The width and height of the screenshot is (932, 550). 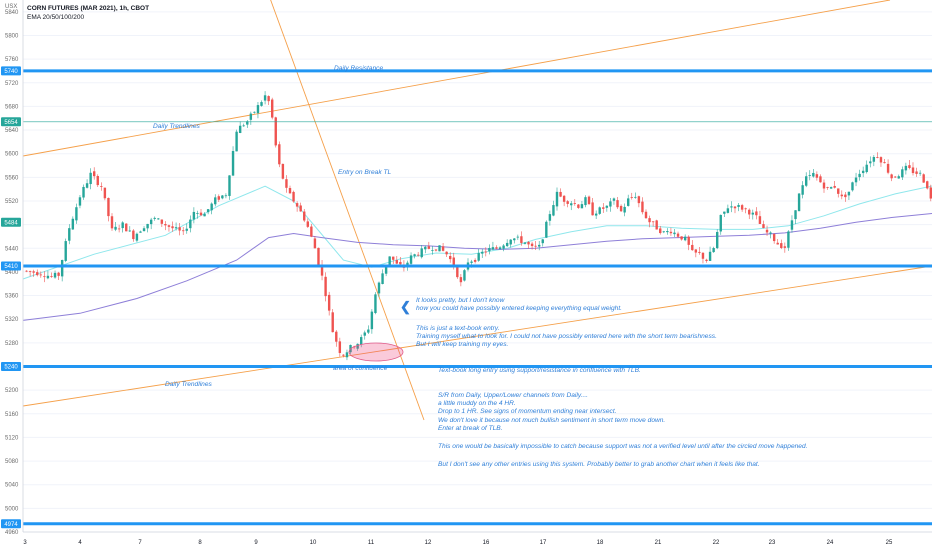 What do you see at coordinates (371, 543) in the screenshot?
I see `x-tick-label: 11` at bounding box center [371, 543].